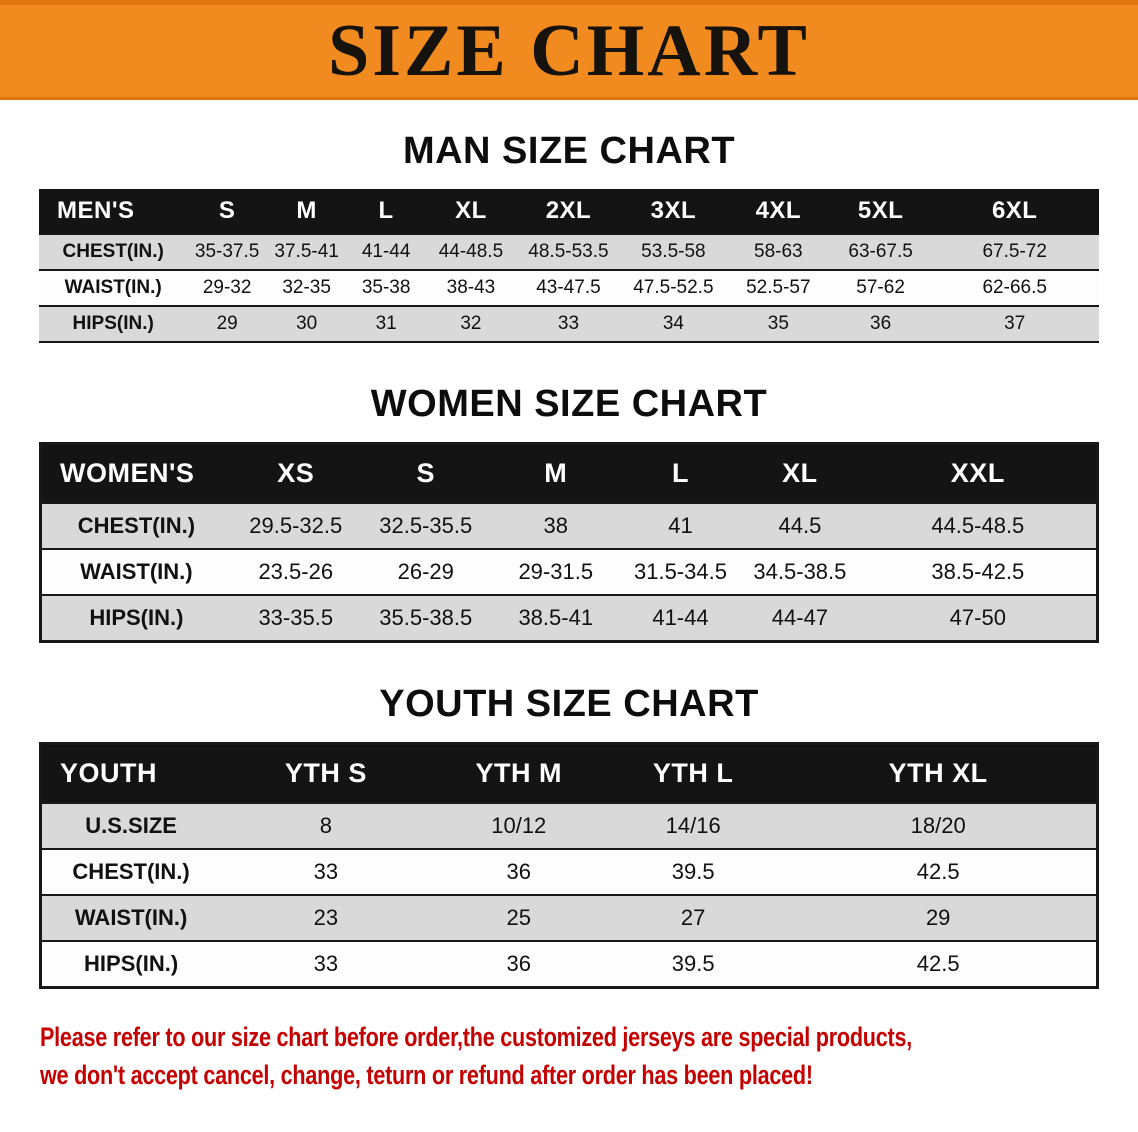 The height and width of the screenshot is (1132, 1138). Describe the element at coordinates (306, 323) in the screenshot. I see `value-cell: 30` at that location.